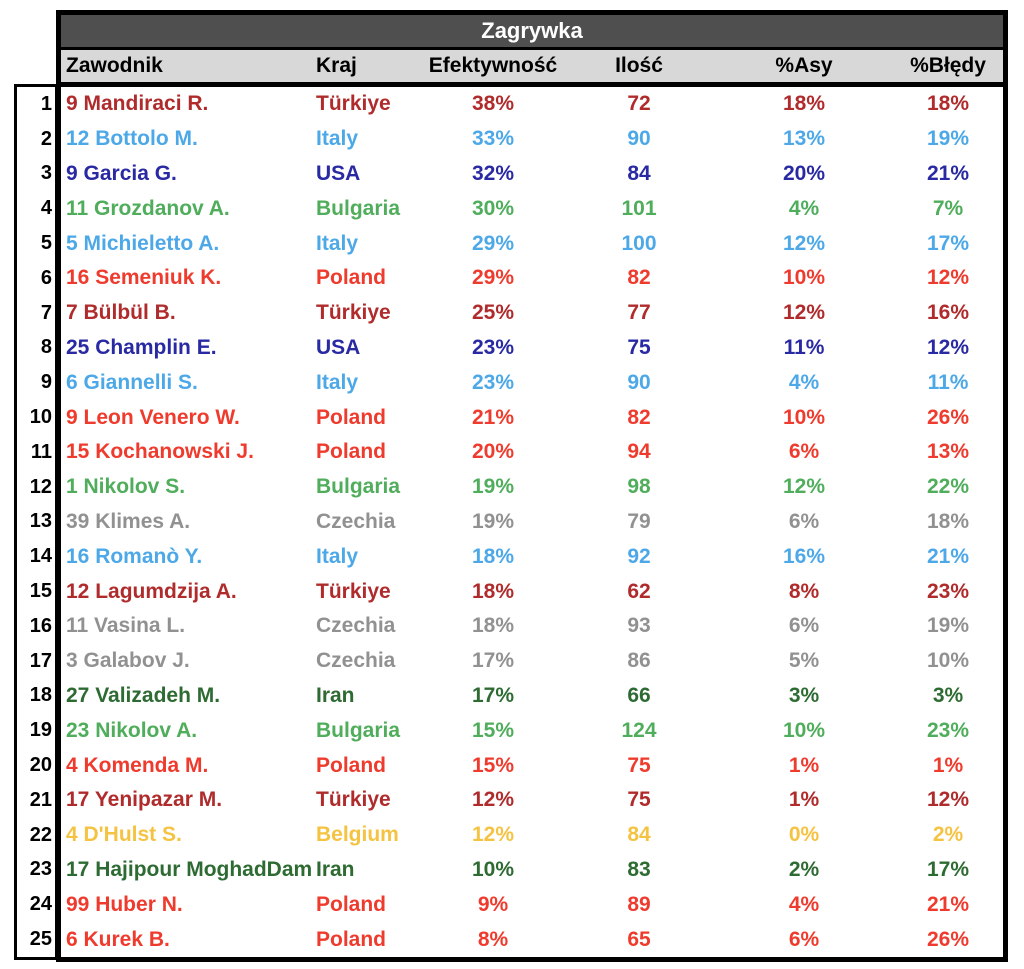 The width and height of the screenshot is (1024, 969). What do you see at coordinates (46, 312) in the screenshot?
I see `row-number: 7` at bounding box center [46, 312].